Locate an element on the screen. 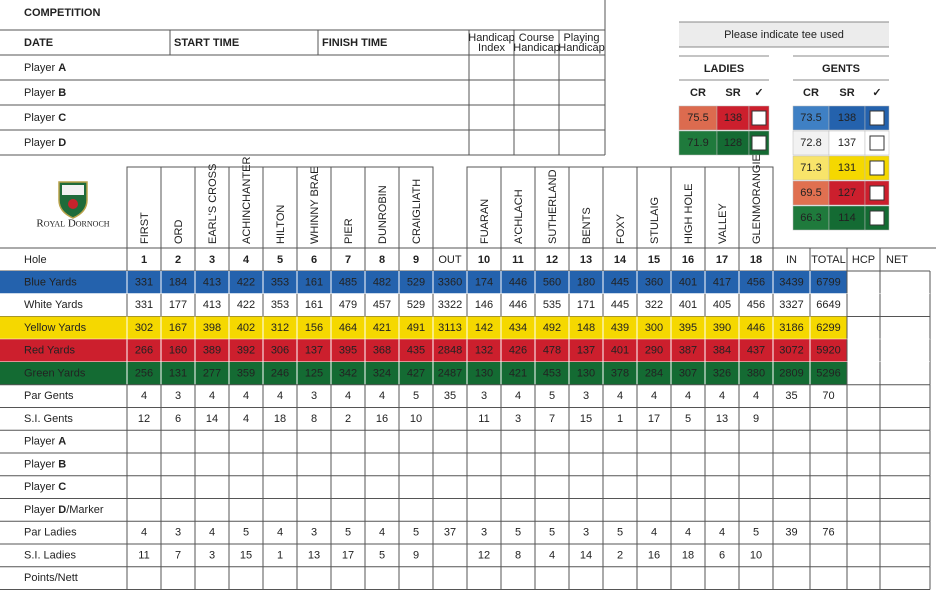 The image size is (936, 593). cell-value: 384 is located at coordinates (722, 351).